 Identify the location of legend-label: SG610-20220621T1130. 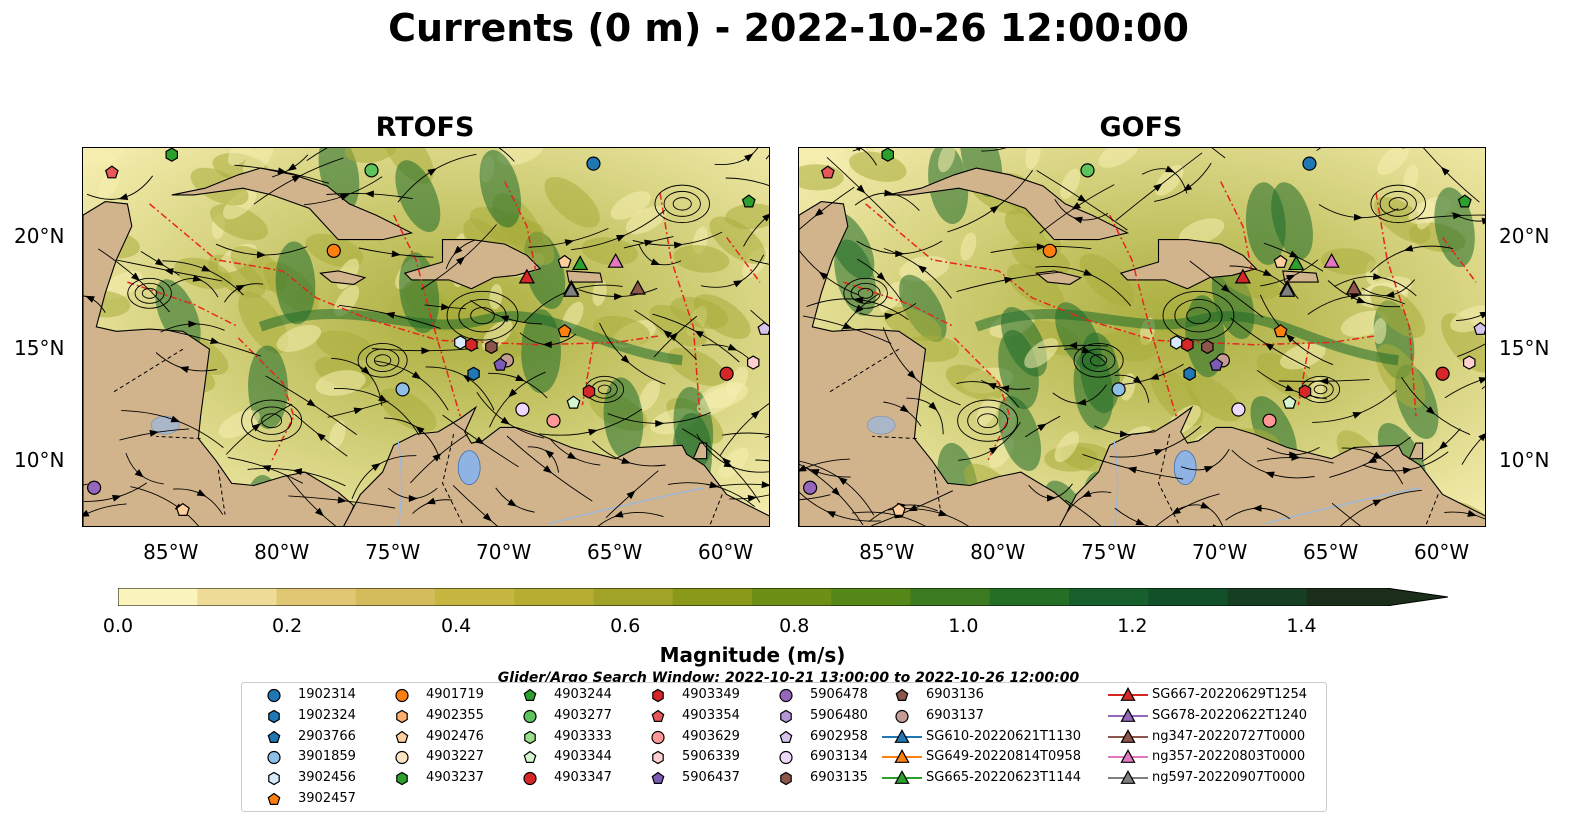
(1004, 736).